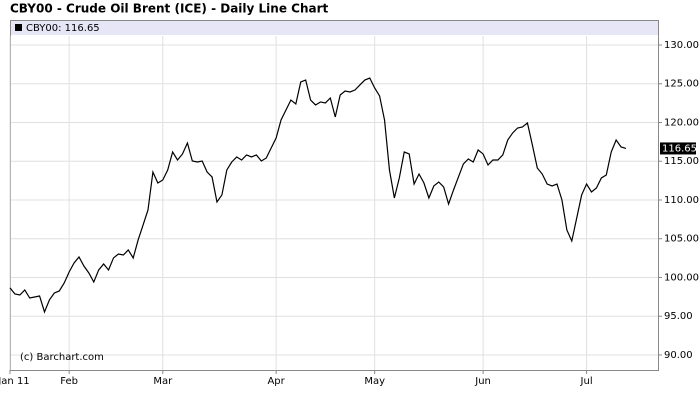 Image resolution: width=700 pixels, height=411 pixels. Describe the element at coordinates (69, 381) in the screenshot. I see `x-tick-label: Feb` at that location.